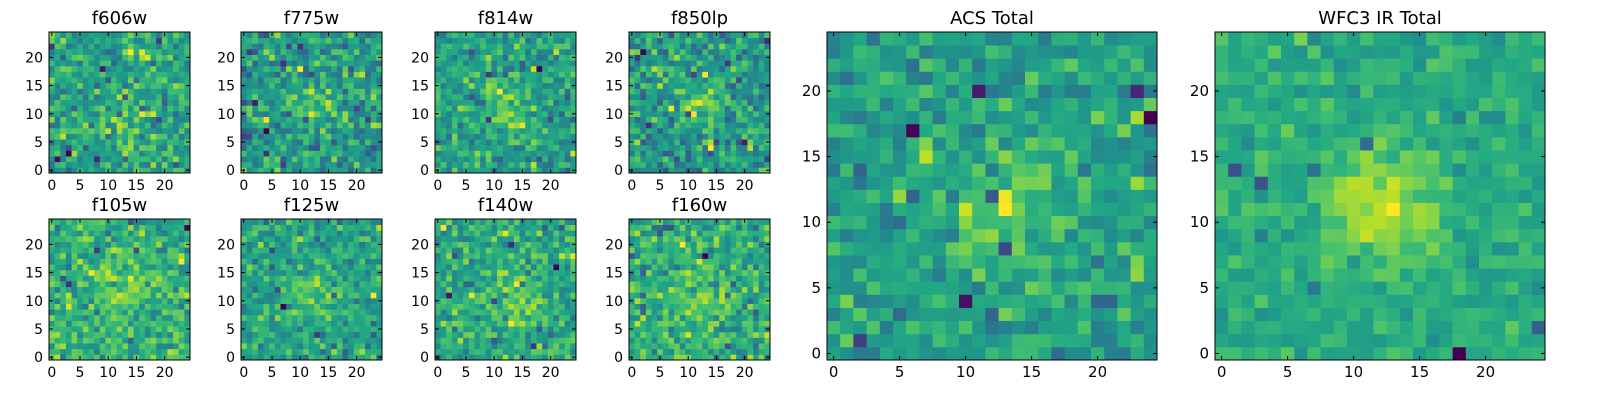  I want to click on x-tick-label: 15, so click(523, 186).